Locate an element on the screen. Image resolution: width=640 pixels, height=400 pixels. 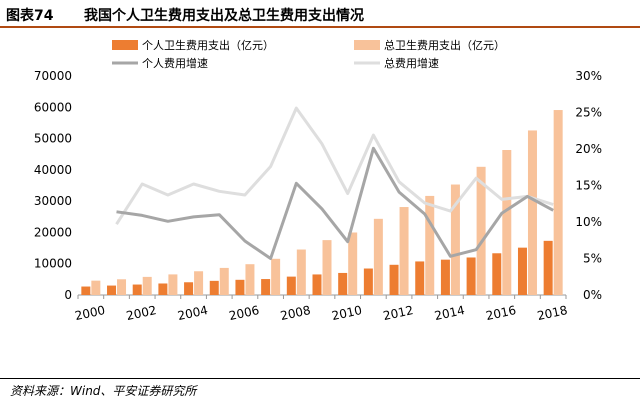
x-tick-label: 2012 is located at coordinates (398, 313).